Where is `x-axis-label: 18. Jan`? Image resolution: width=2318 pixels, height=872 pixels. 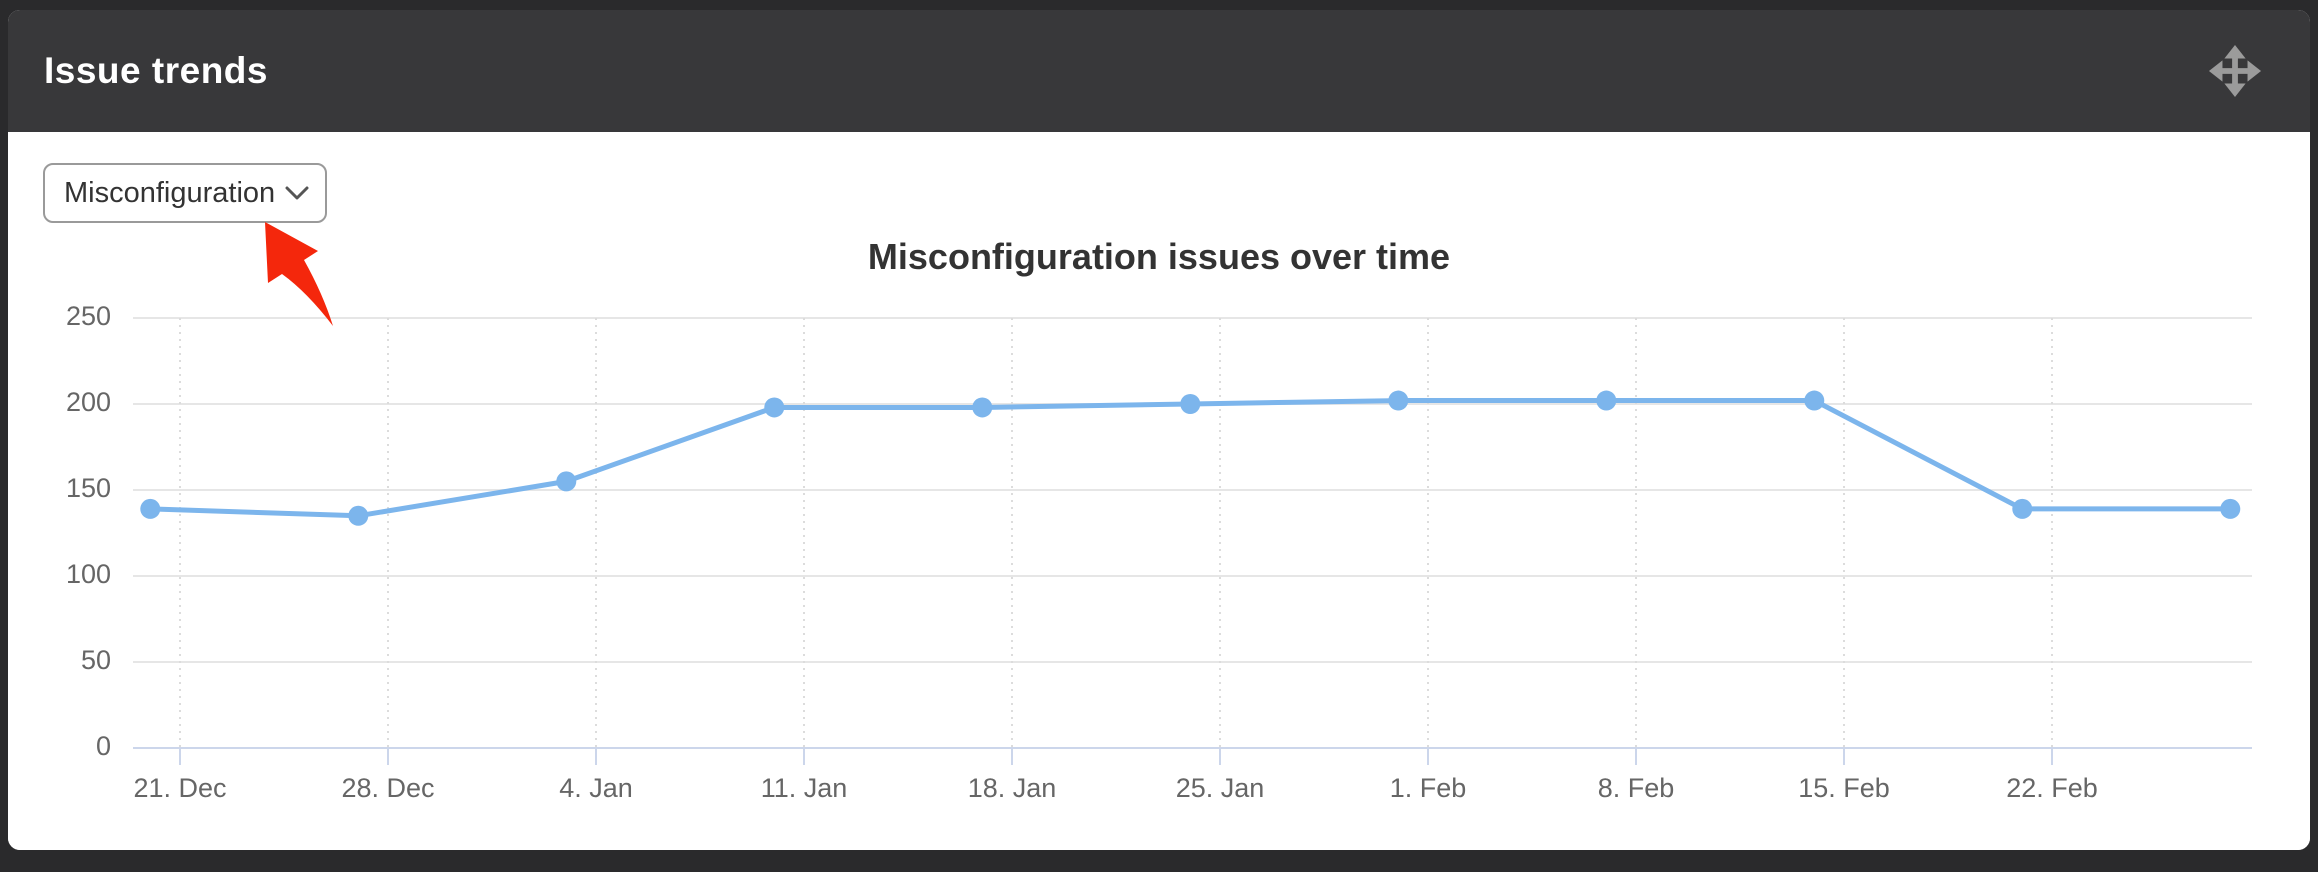
x-axis-label: 18. Jan is located at coordinates (1012, 788).